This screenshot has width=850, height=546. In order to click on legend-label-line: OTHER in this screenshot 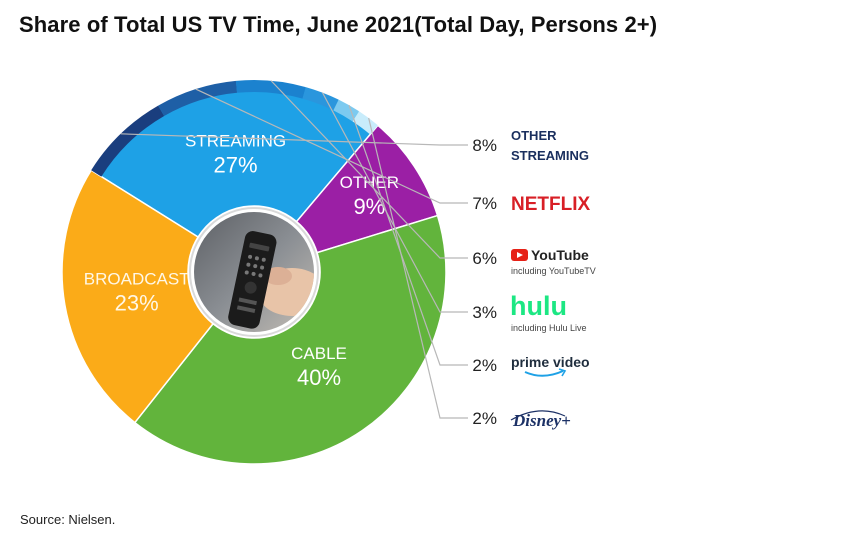, I will do `click(534, 135)`.